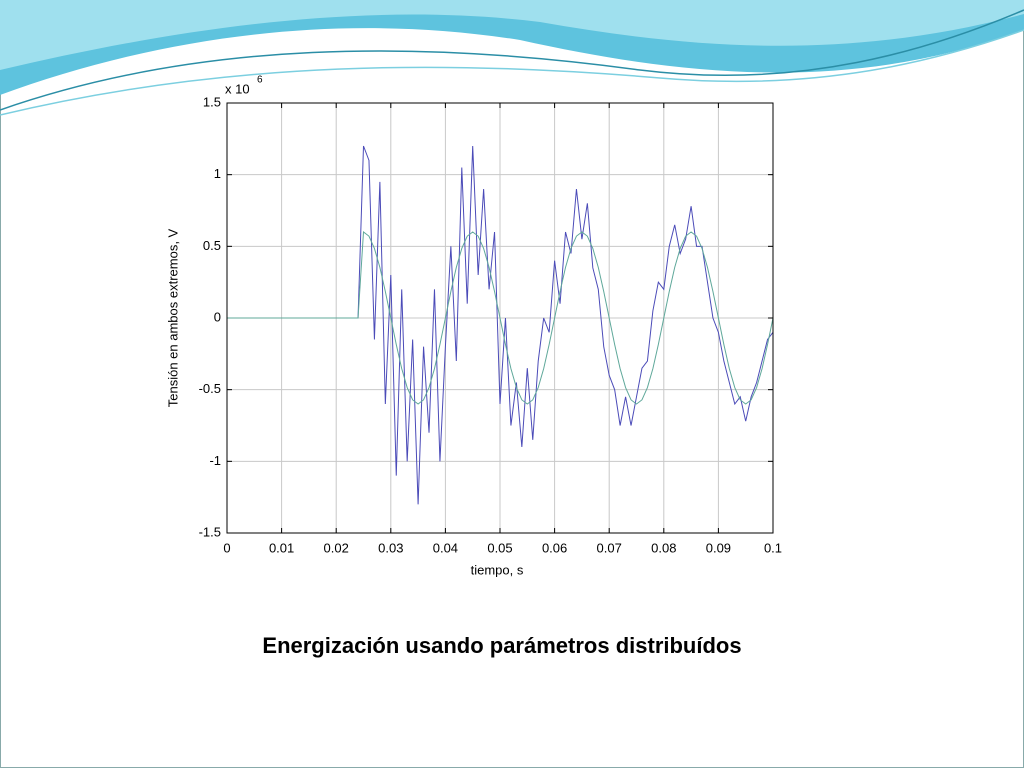 This screenshot has width=1024, height=773. I want to click on x-tick-label: 0, so click(226, 547).